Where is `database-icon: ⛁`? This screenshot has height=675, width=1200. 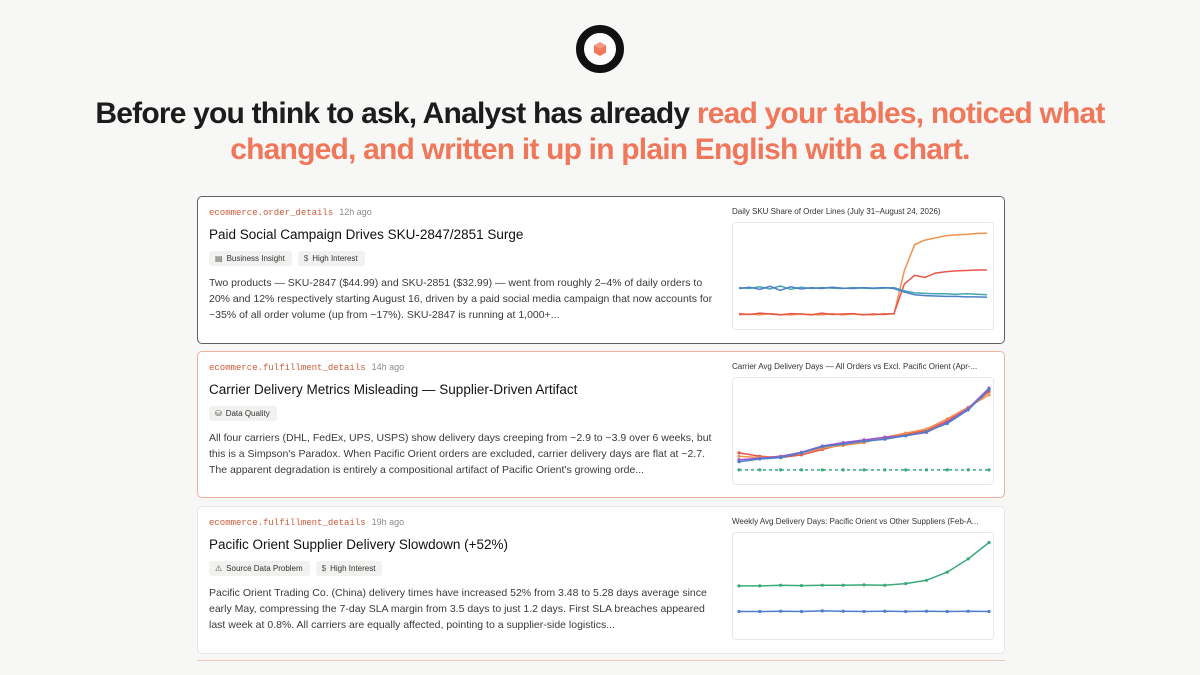 database-icon: ⛁ is located at coordinates (218, 413).